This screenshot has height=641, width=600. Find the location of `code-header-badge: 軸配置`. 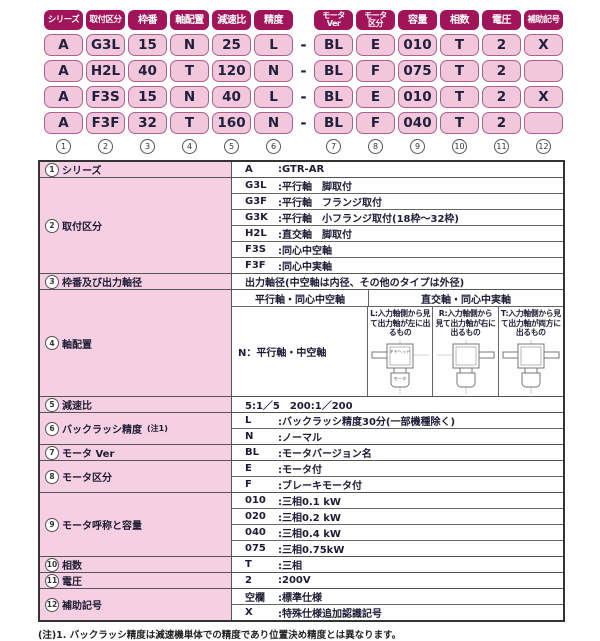

code-header-badge: 軸配置 is located at coordinates (189, 20).